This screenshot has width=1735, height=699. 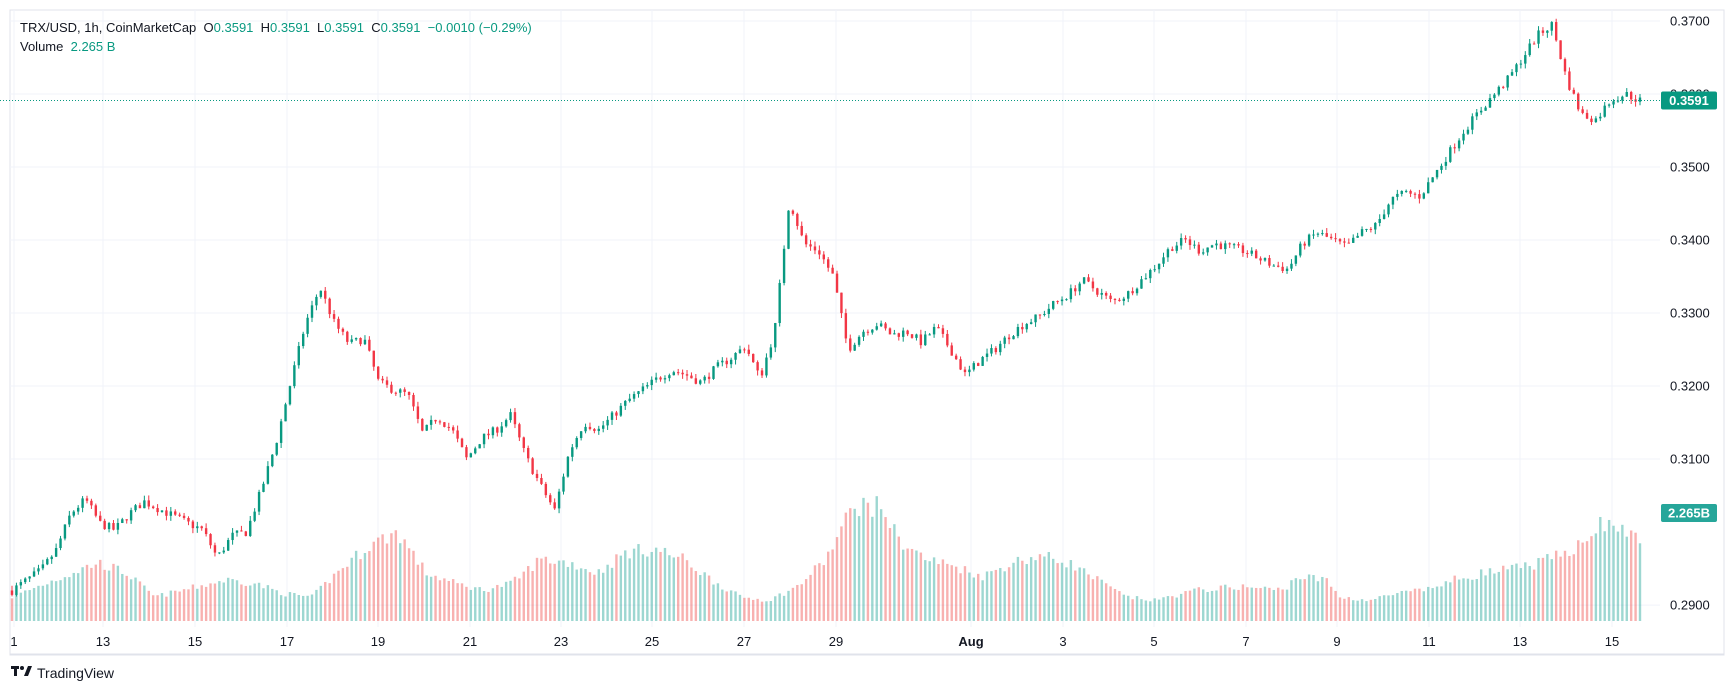 I want to click on x-tick-label: 13, so click(x=1520, y=641).